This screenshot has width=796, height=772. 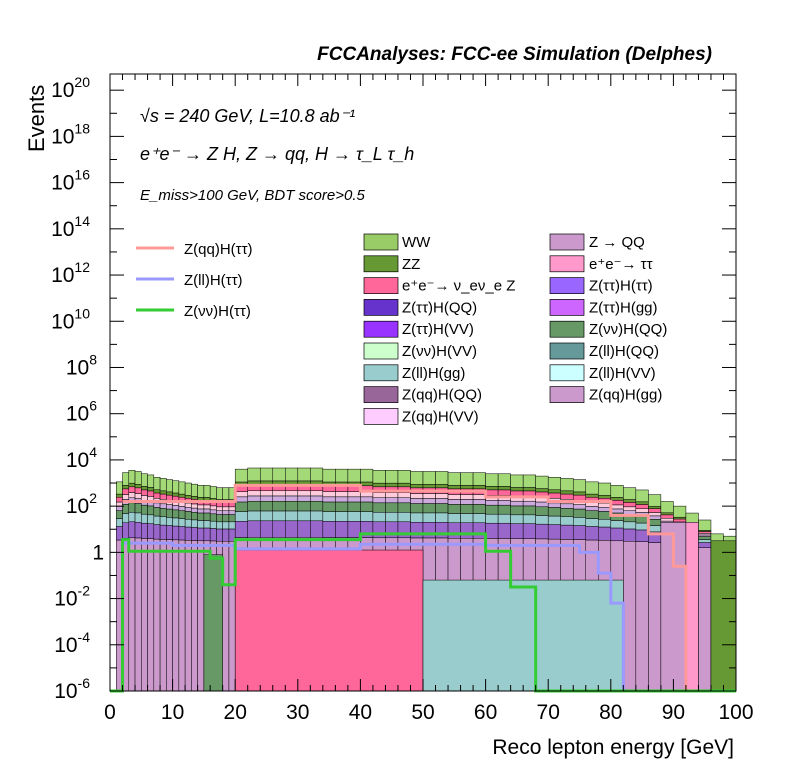 What do you see at coordinates (36, 118) in the screenshot?
I see `y-axis-label: Events` at bounding box center [36, 118].